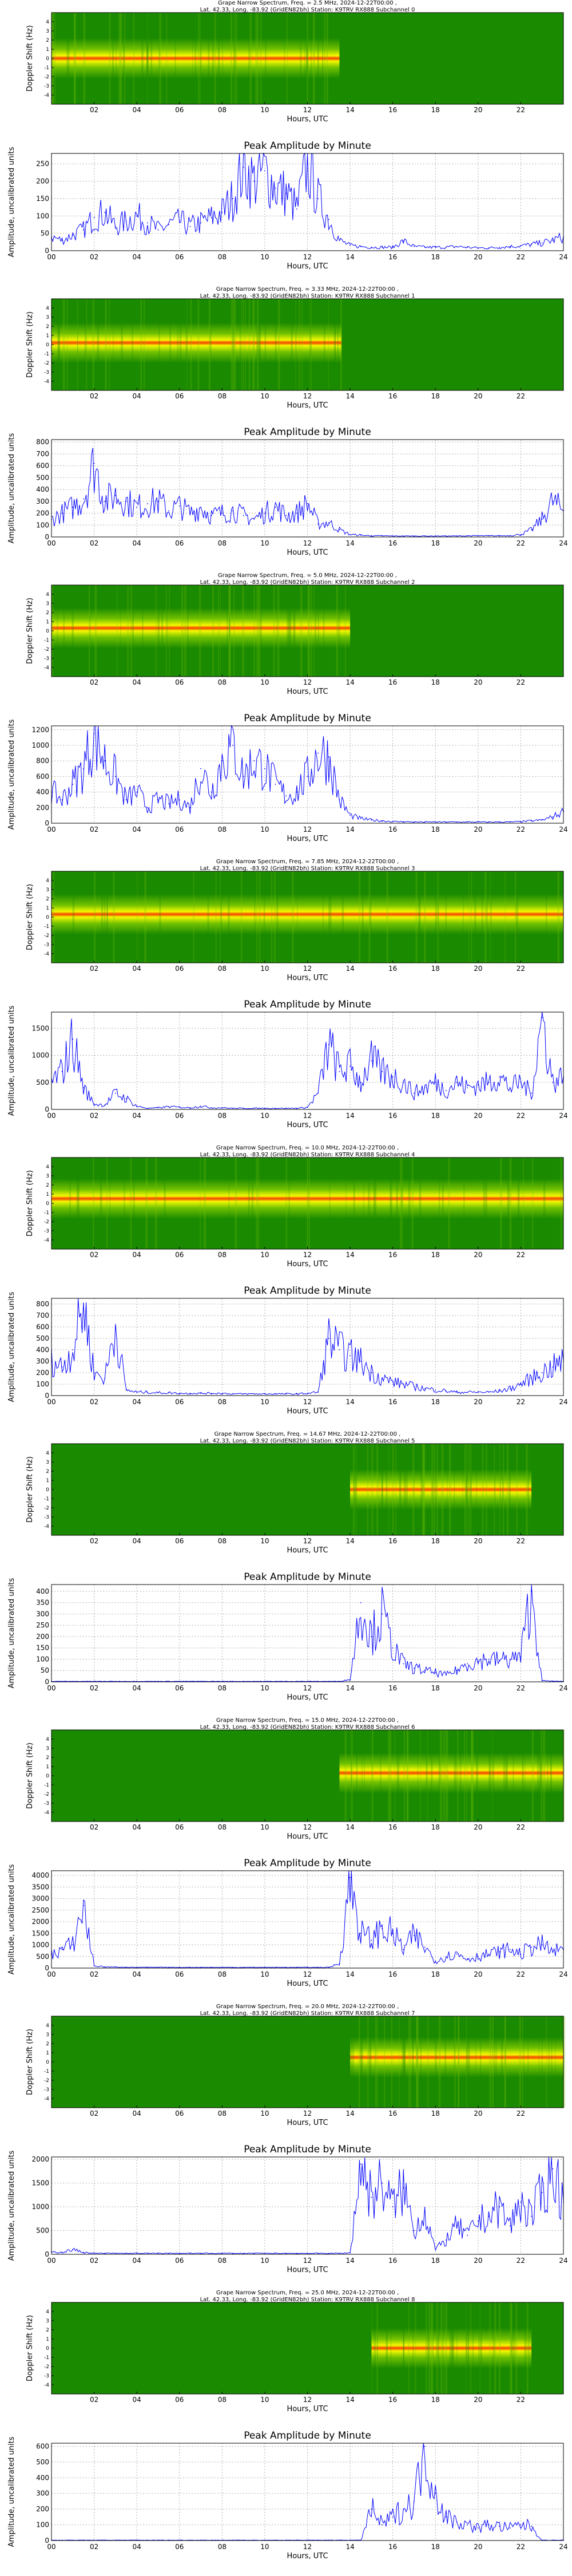  What do you see at coordinates (42, 164) in the screenshot?
I see `amplitude-ytick-label: 250` at bounding box center [42, 164].